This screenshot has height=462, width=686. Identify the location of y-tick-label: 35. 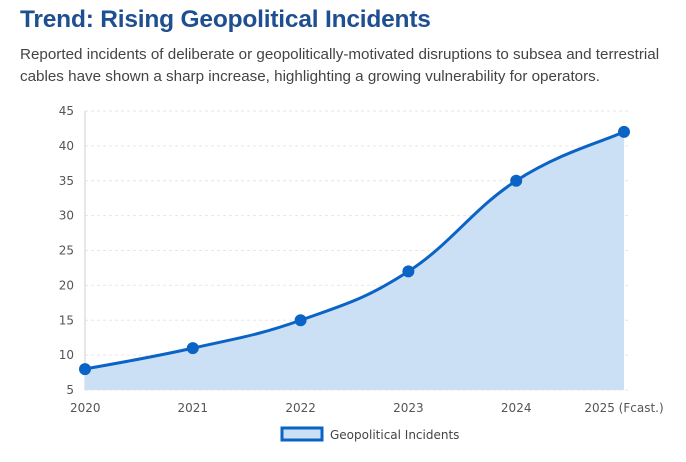
(66, 181).